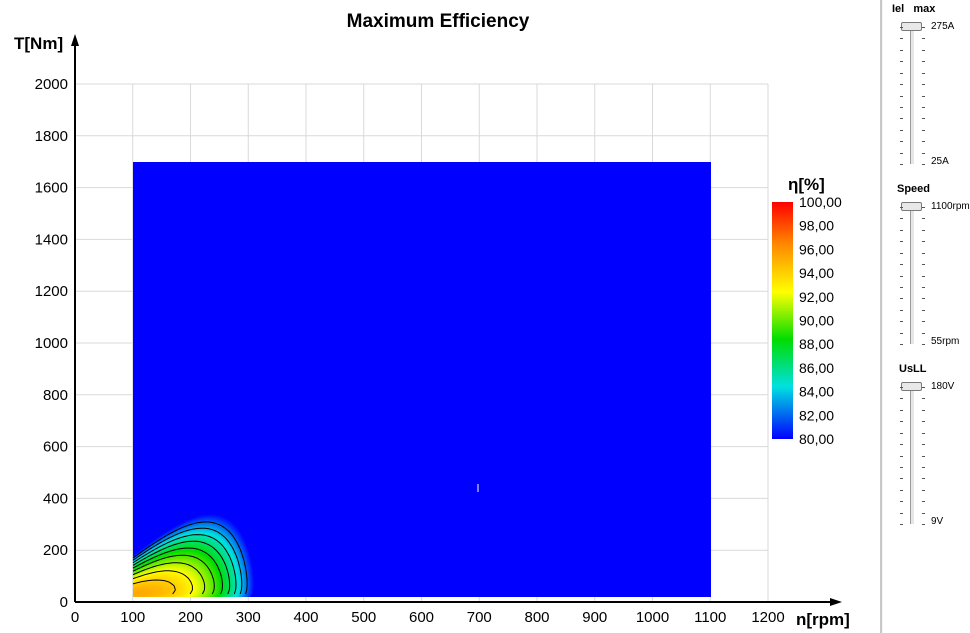  Describe the element at coordinates (816, 297) in the screenshot. I see `colorbar-tick-label: 92,00` at that location.